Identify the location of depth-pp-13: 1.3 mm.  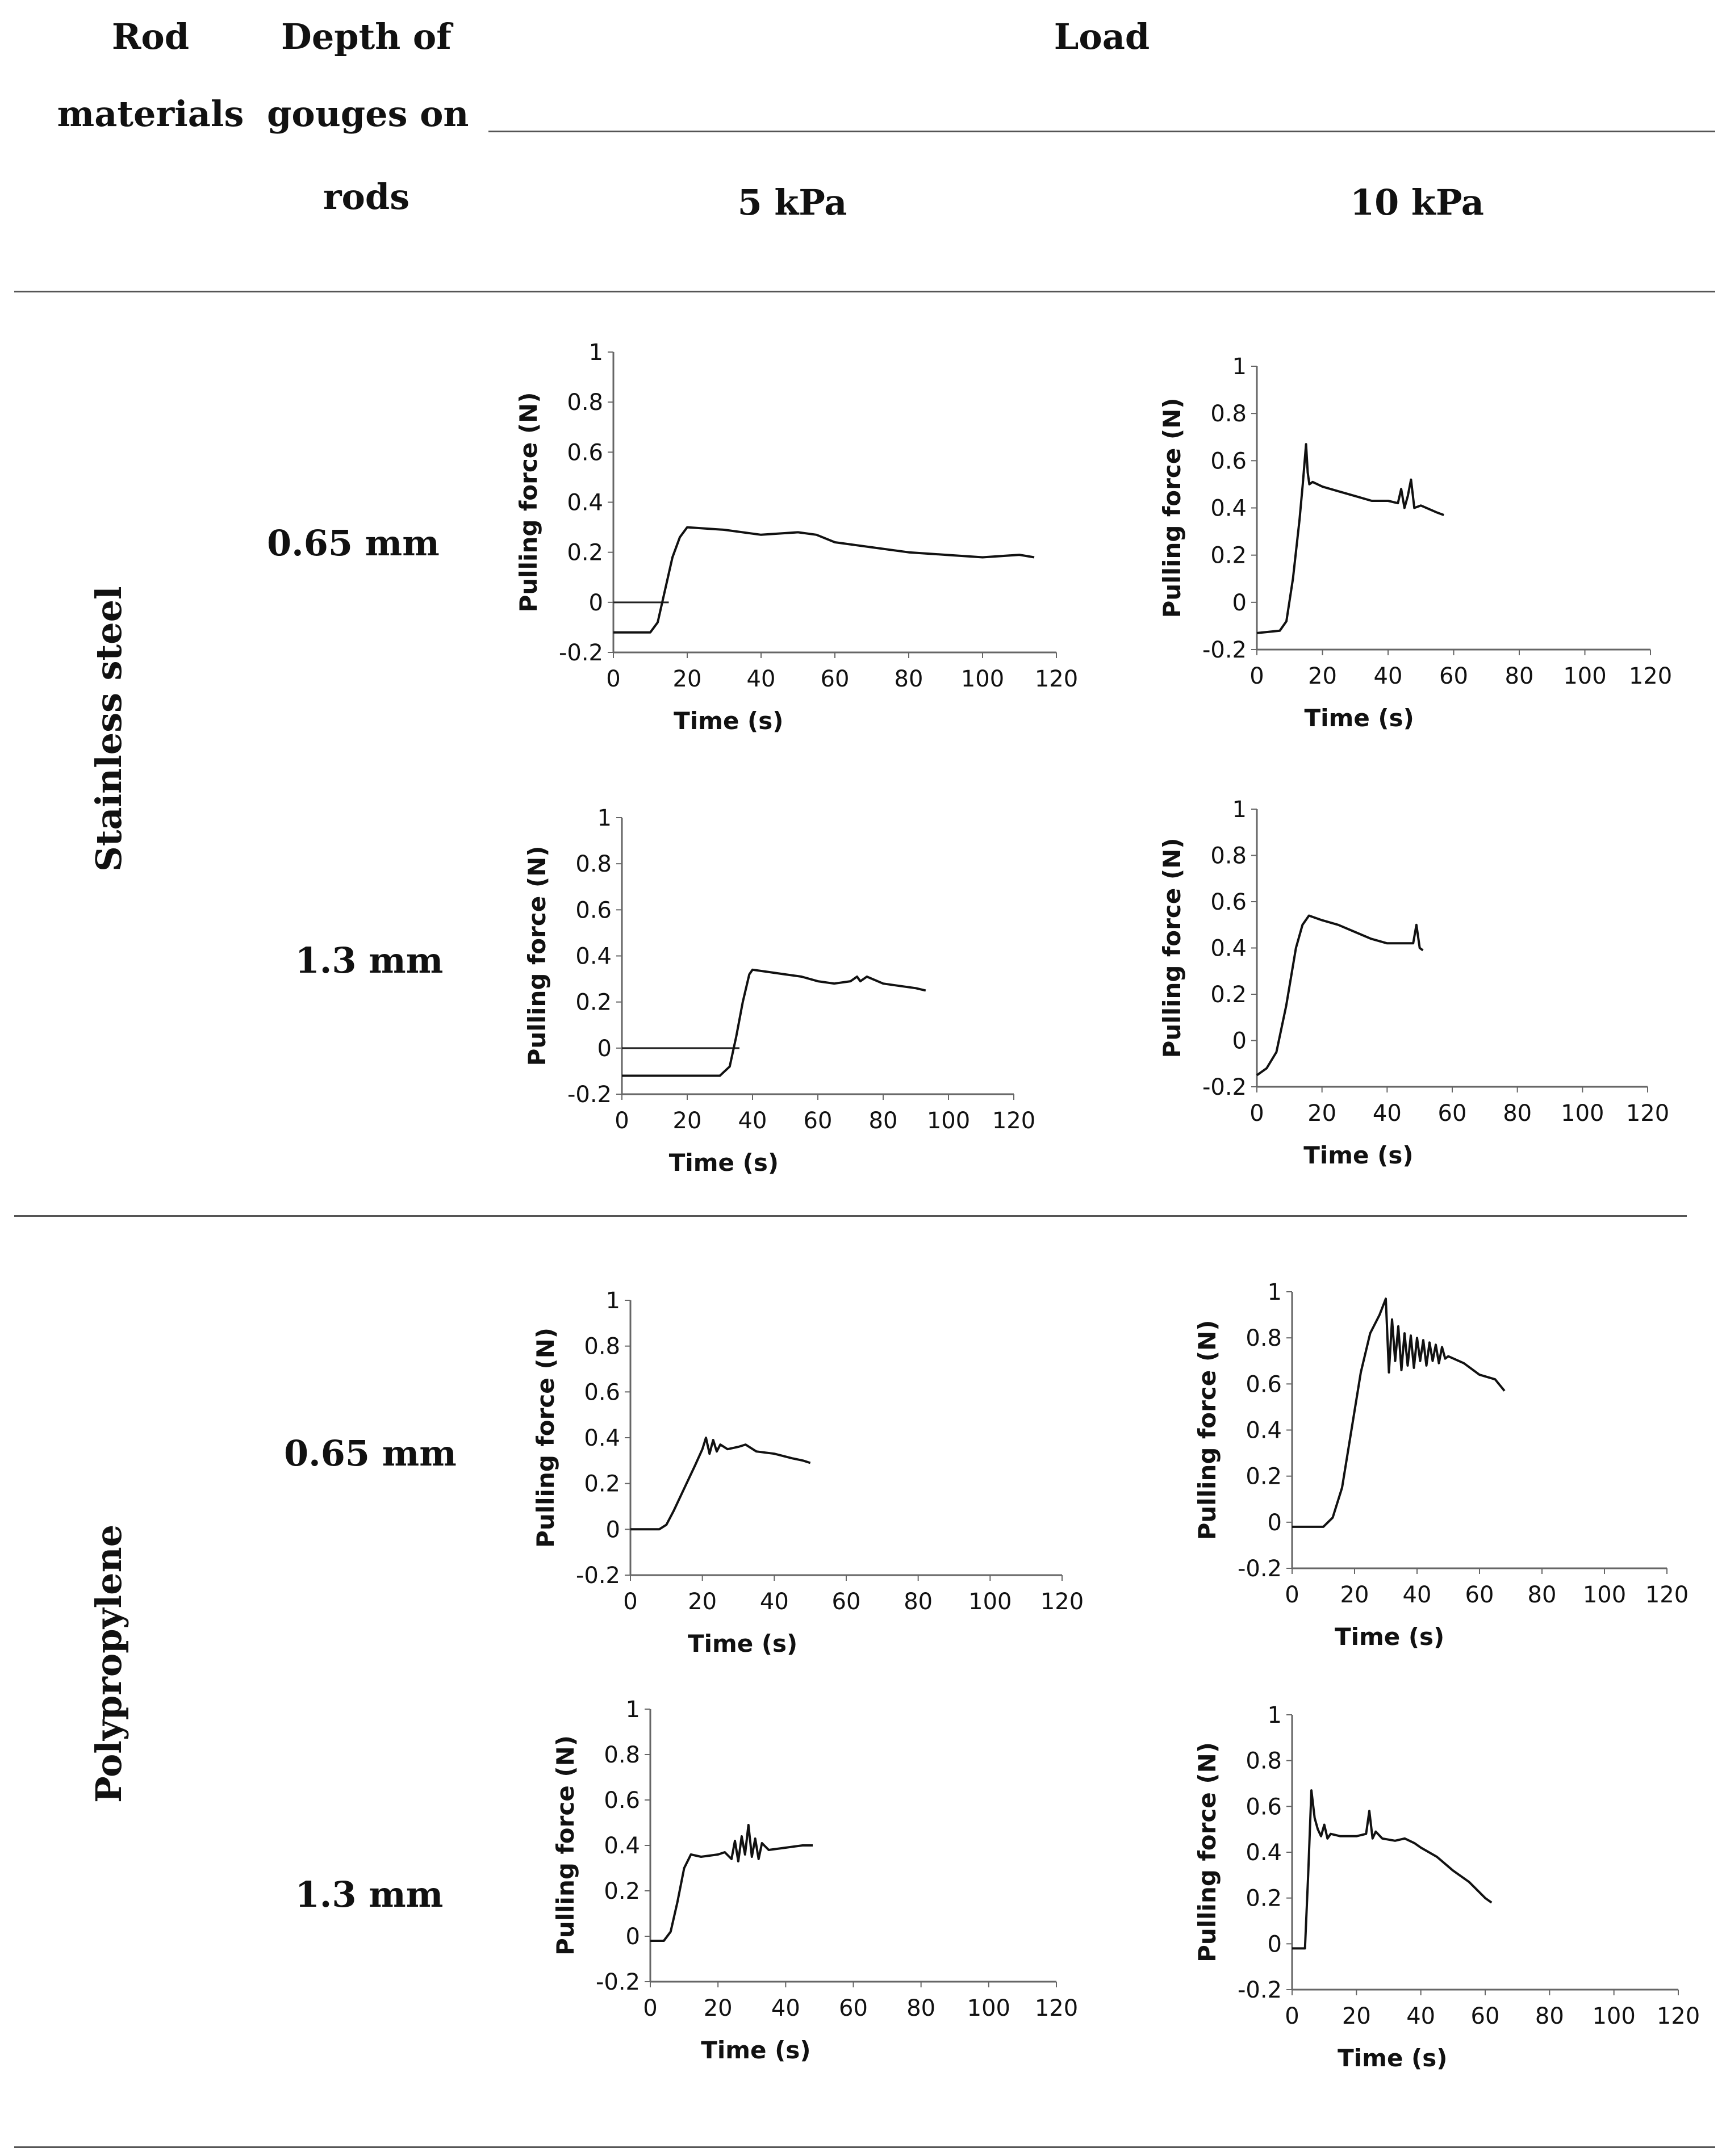
(369, 1895).